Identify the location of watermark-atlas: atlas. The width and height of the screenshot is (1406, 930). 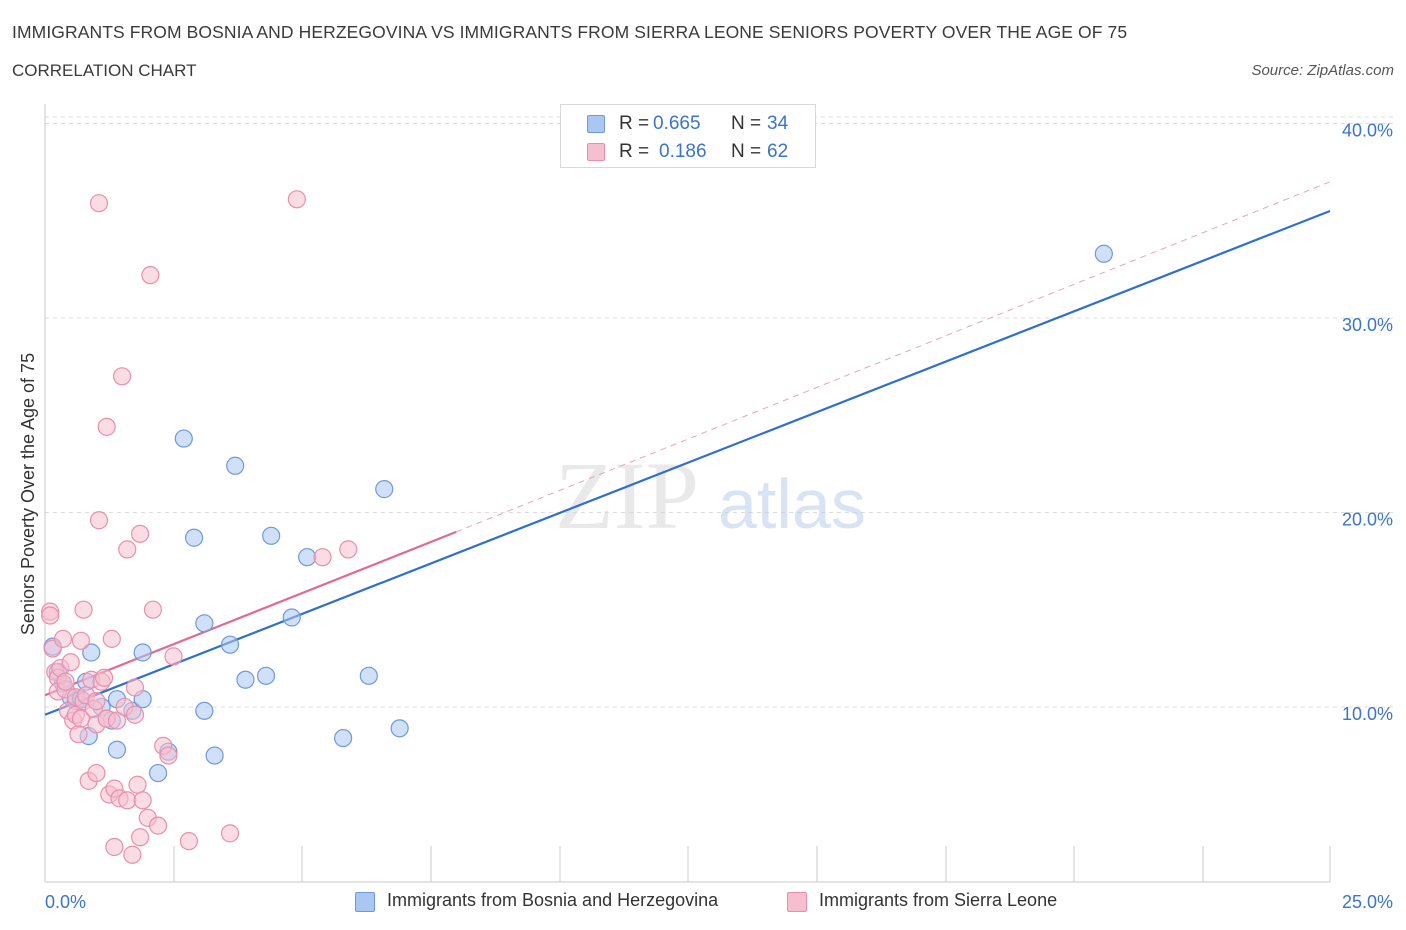
(792, 504).